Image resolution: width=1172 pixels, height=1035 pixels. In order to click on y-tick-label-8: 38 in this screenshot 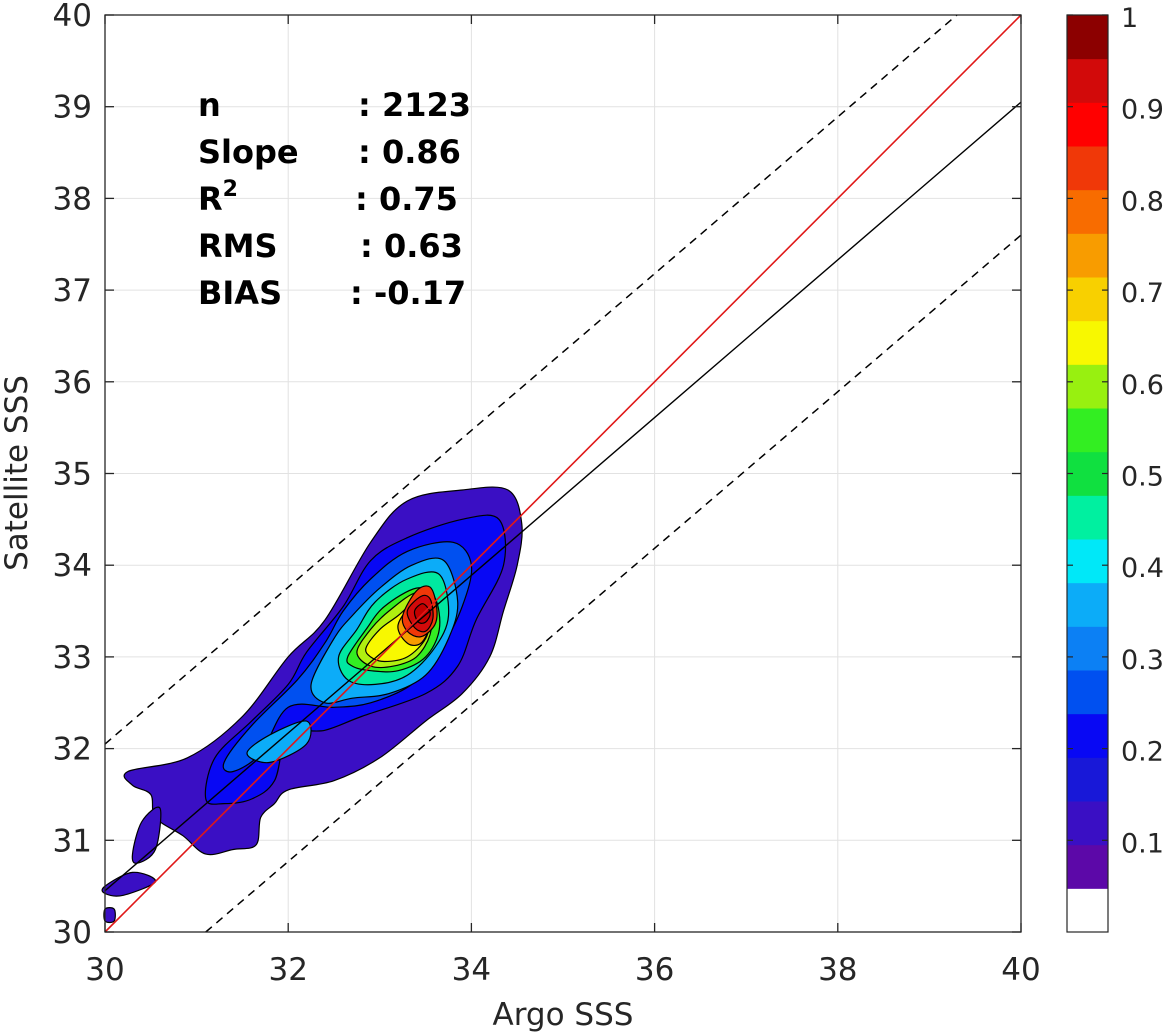, I will do `click(72, 199)`.